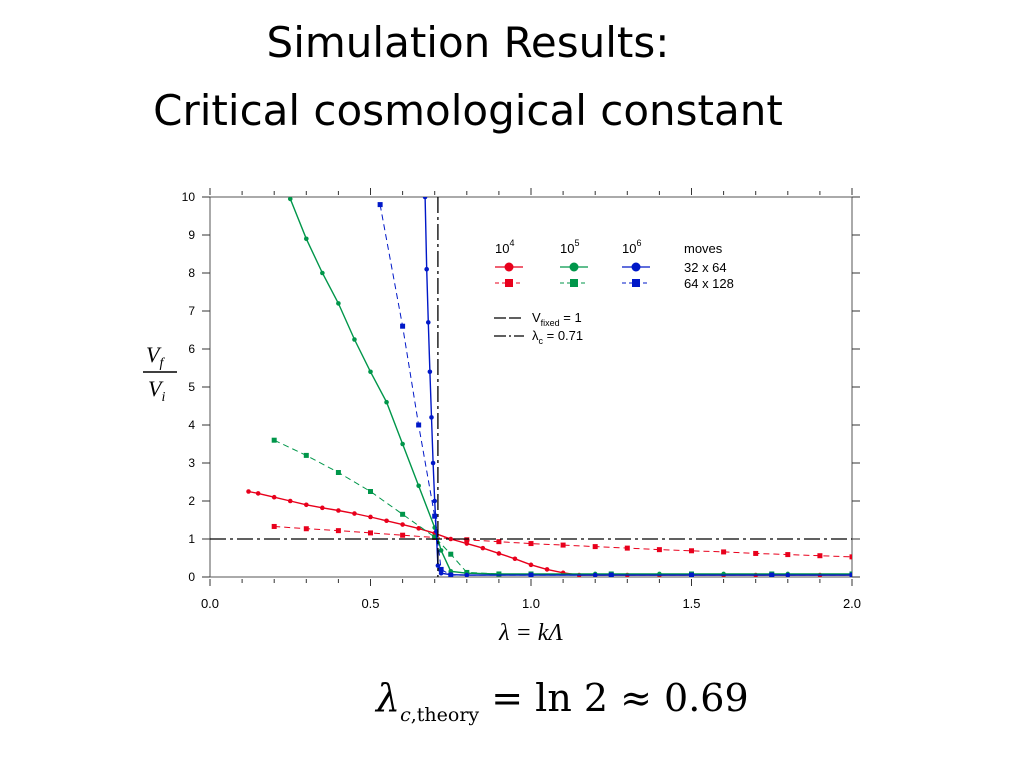 Image resolution: width=1024 pixels, height=768 pixels. I want to click on y-axis-label-numerator: Vf, so click(155, 356).